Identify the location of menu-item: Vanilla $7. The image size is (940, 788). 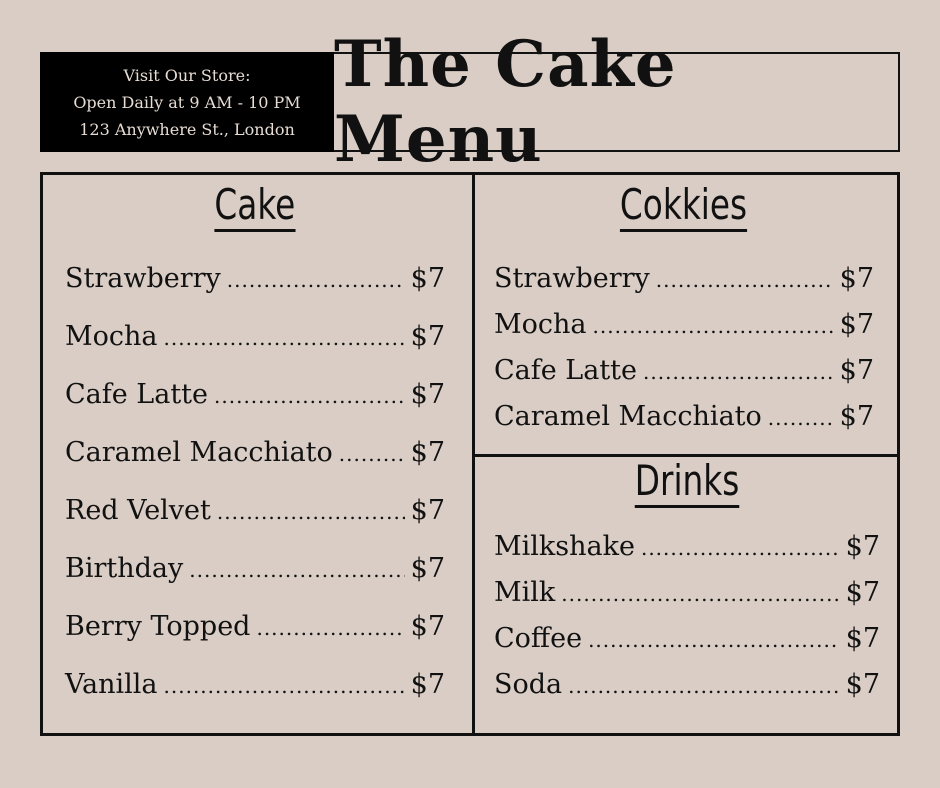
(255, 698).